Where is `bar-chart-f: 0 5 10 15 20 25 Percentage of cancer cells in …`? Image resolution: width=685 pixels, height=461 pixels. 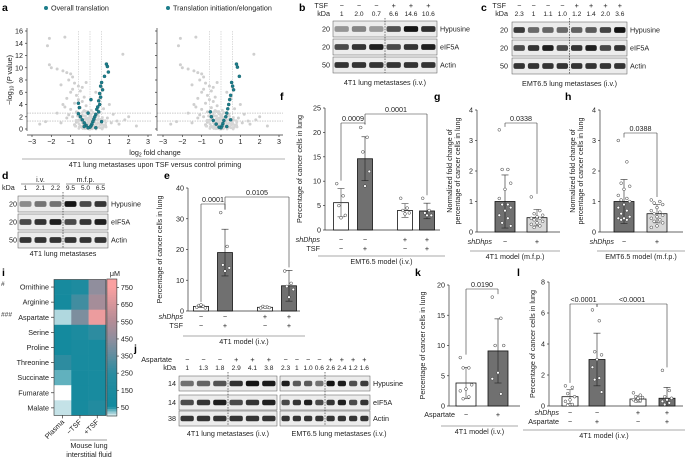
bar-chart-f: 0 5 10 15 20 25 Percentage of cancer cells in … is located at coordinates (370, 185).